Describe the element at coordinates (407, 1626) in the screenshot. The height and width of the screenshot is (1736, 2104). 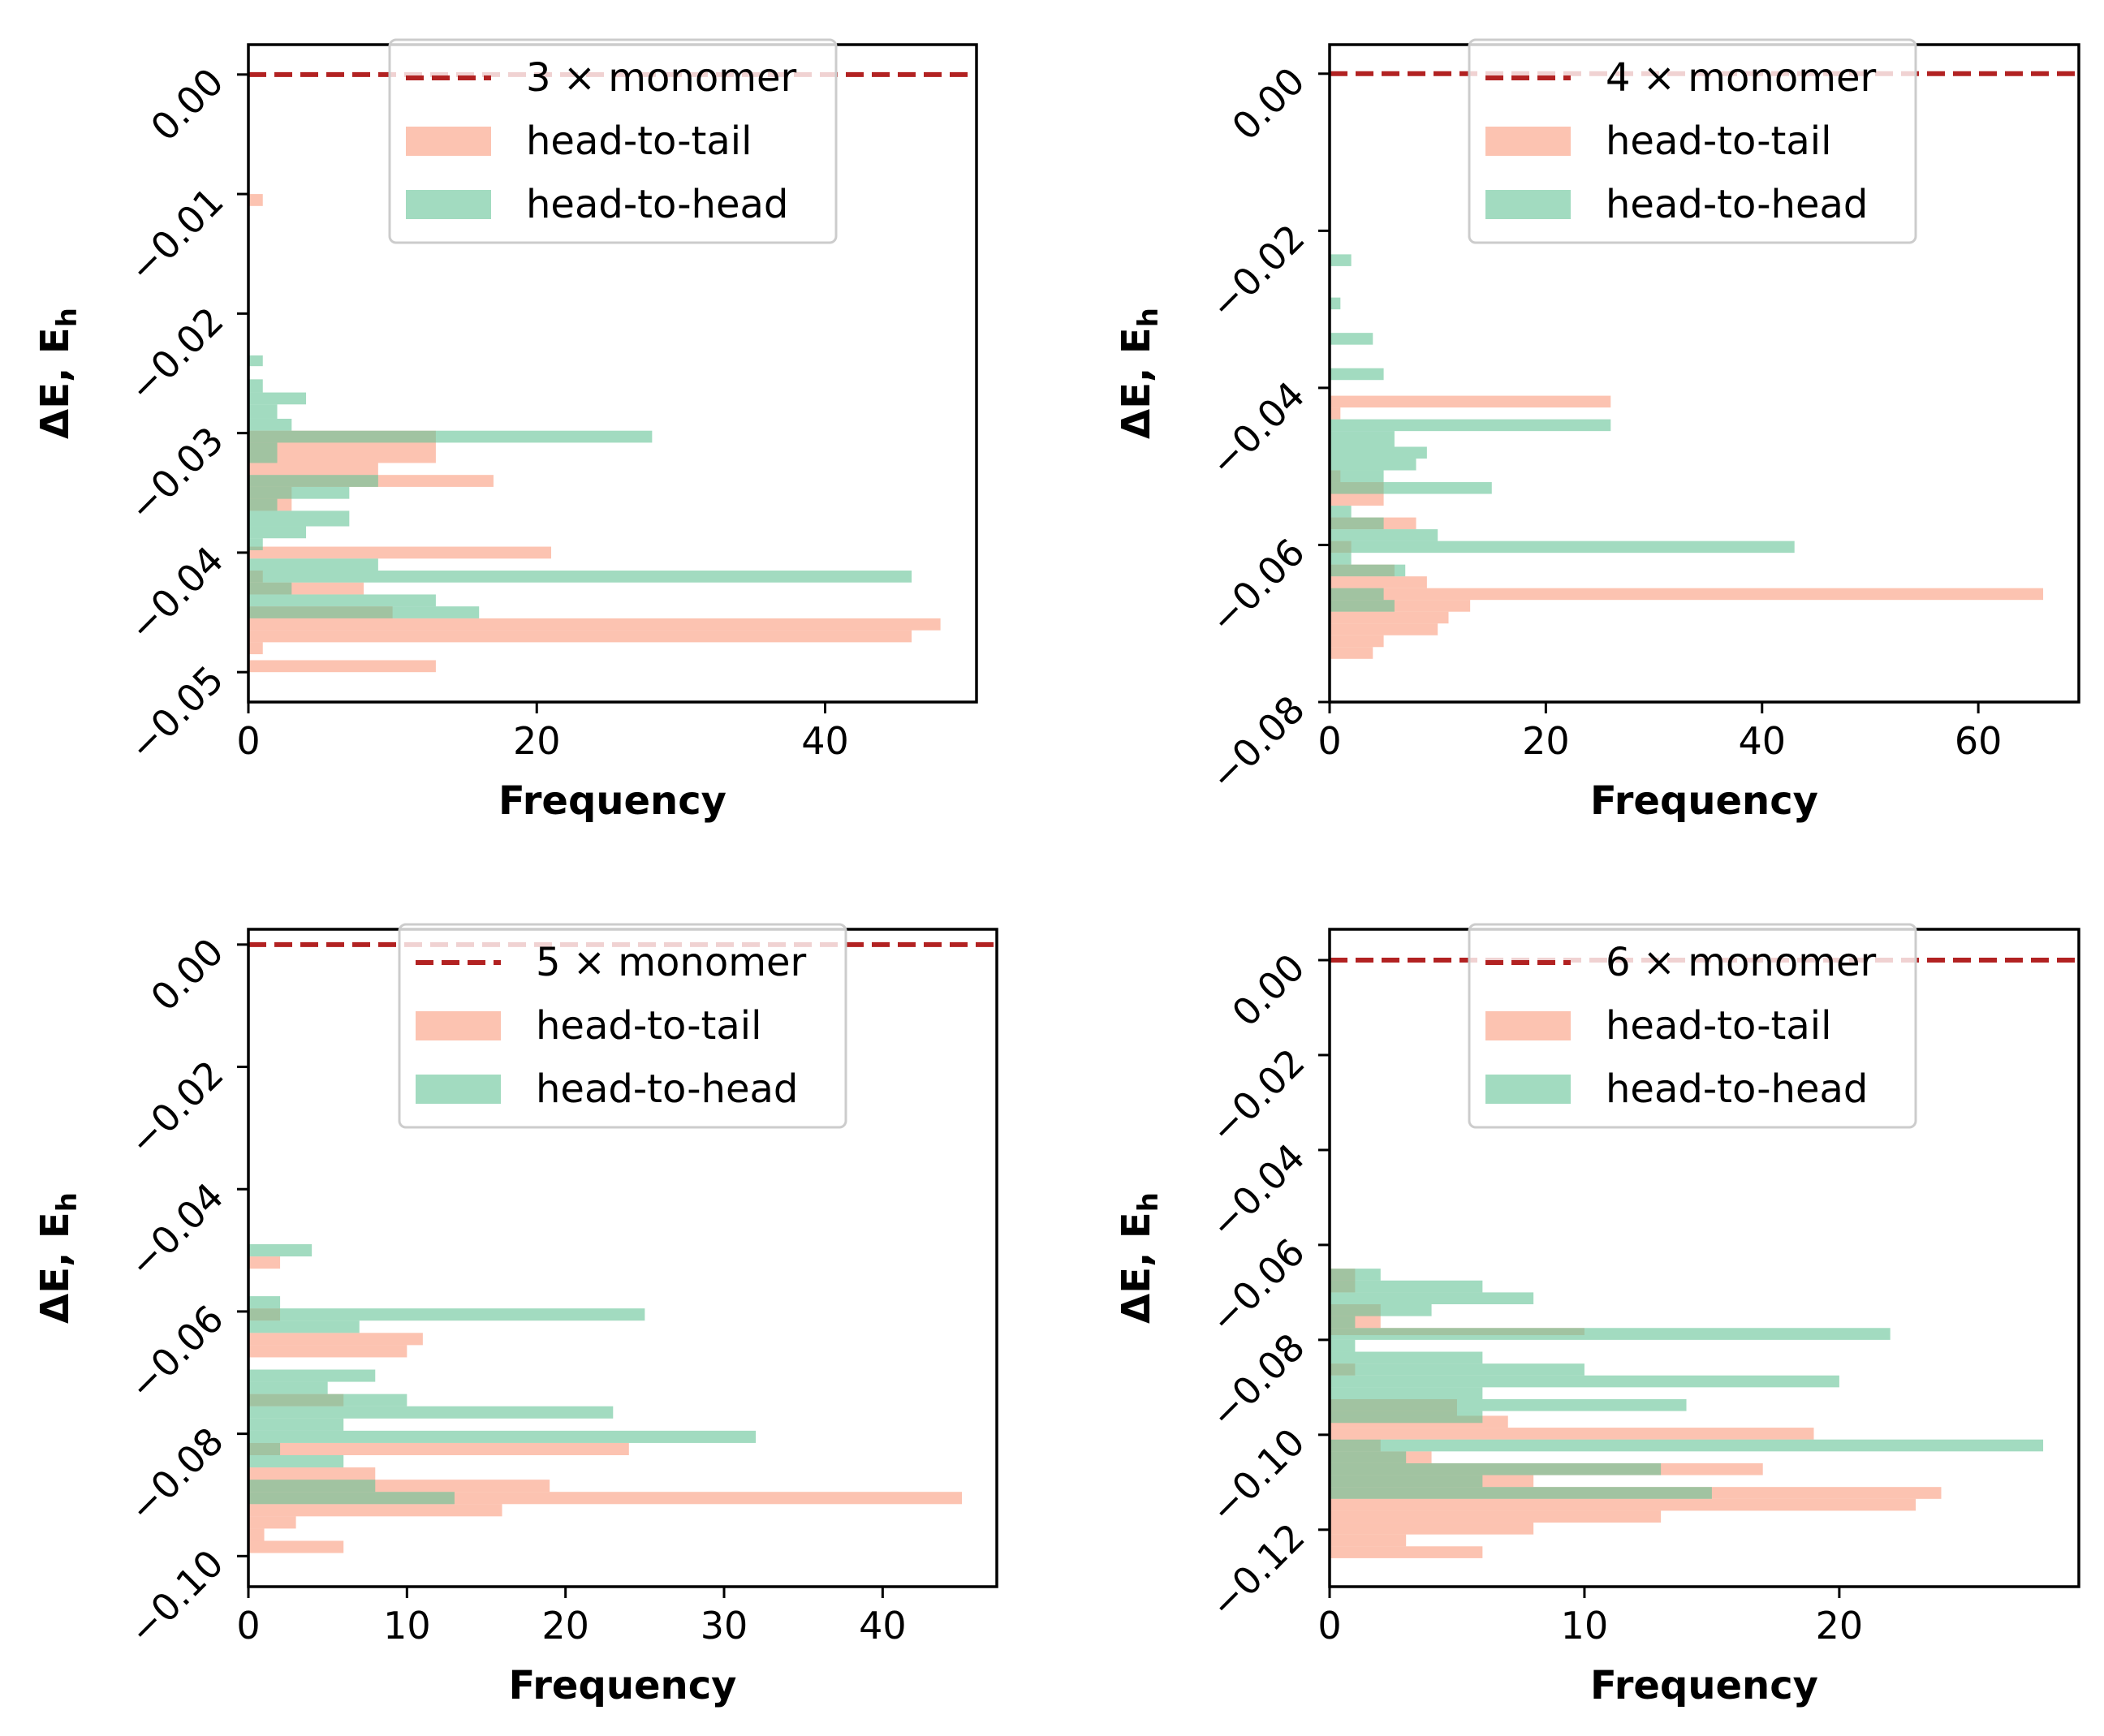
I see `x-tick-label: 10` at that location.